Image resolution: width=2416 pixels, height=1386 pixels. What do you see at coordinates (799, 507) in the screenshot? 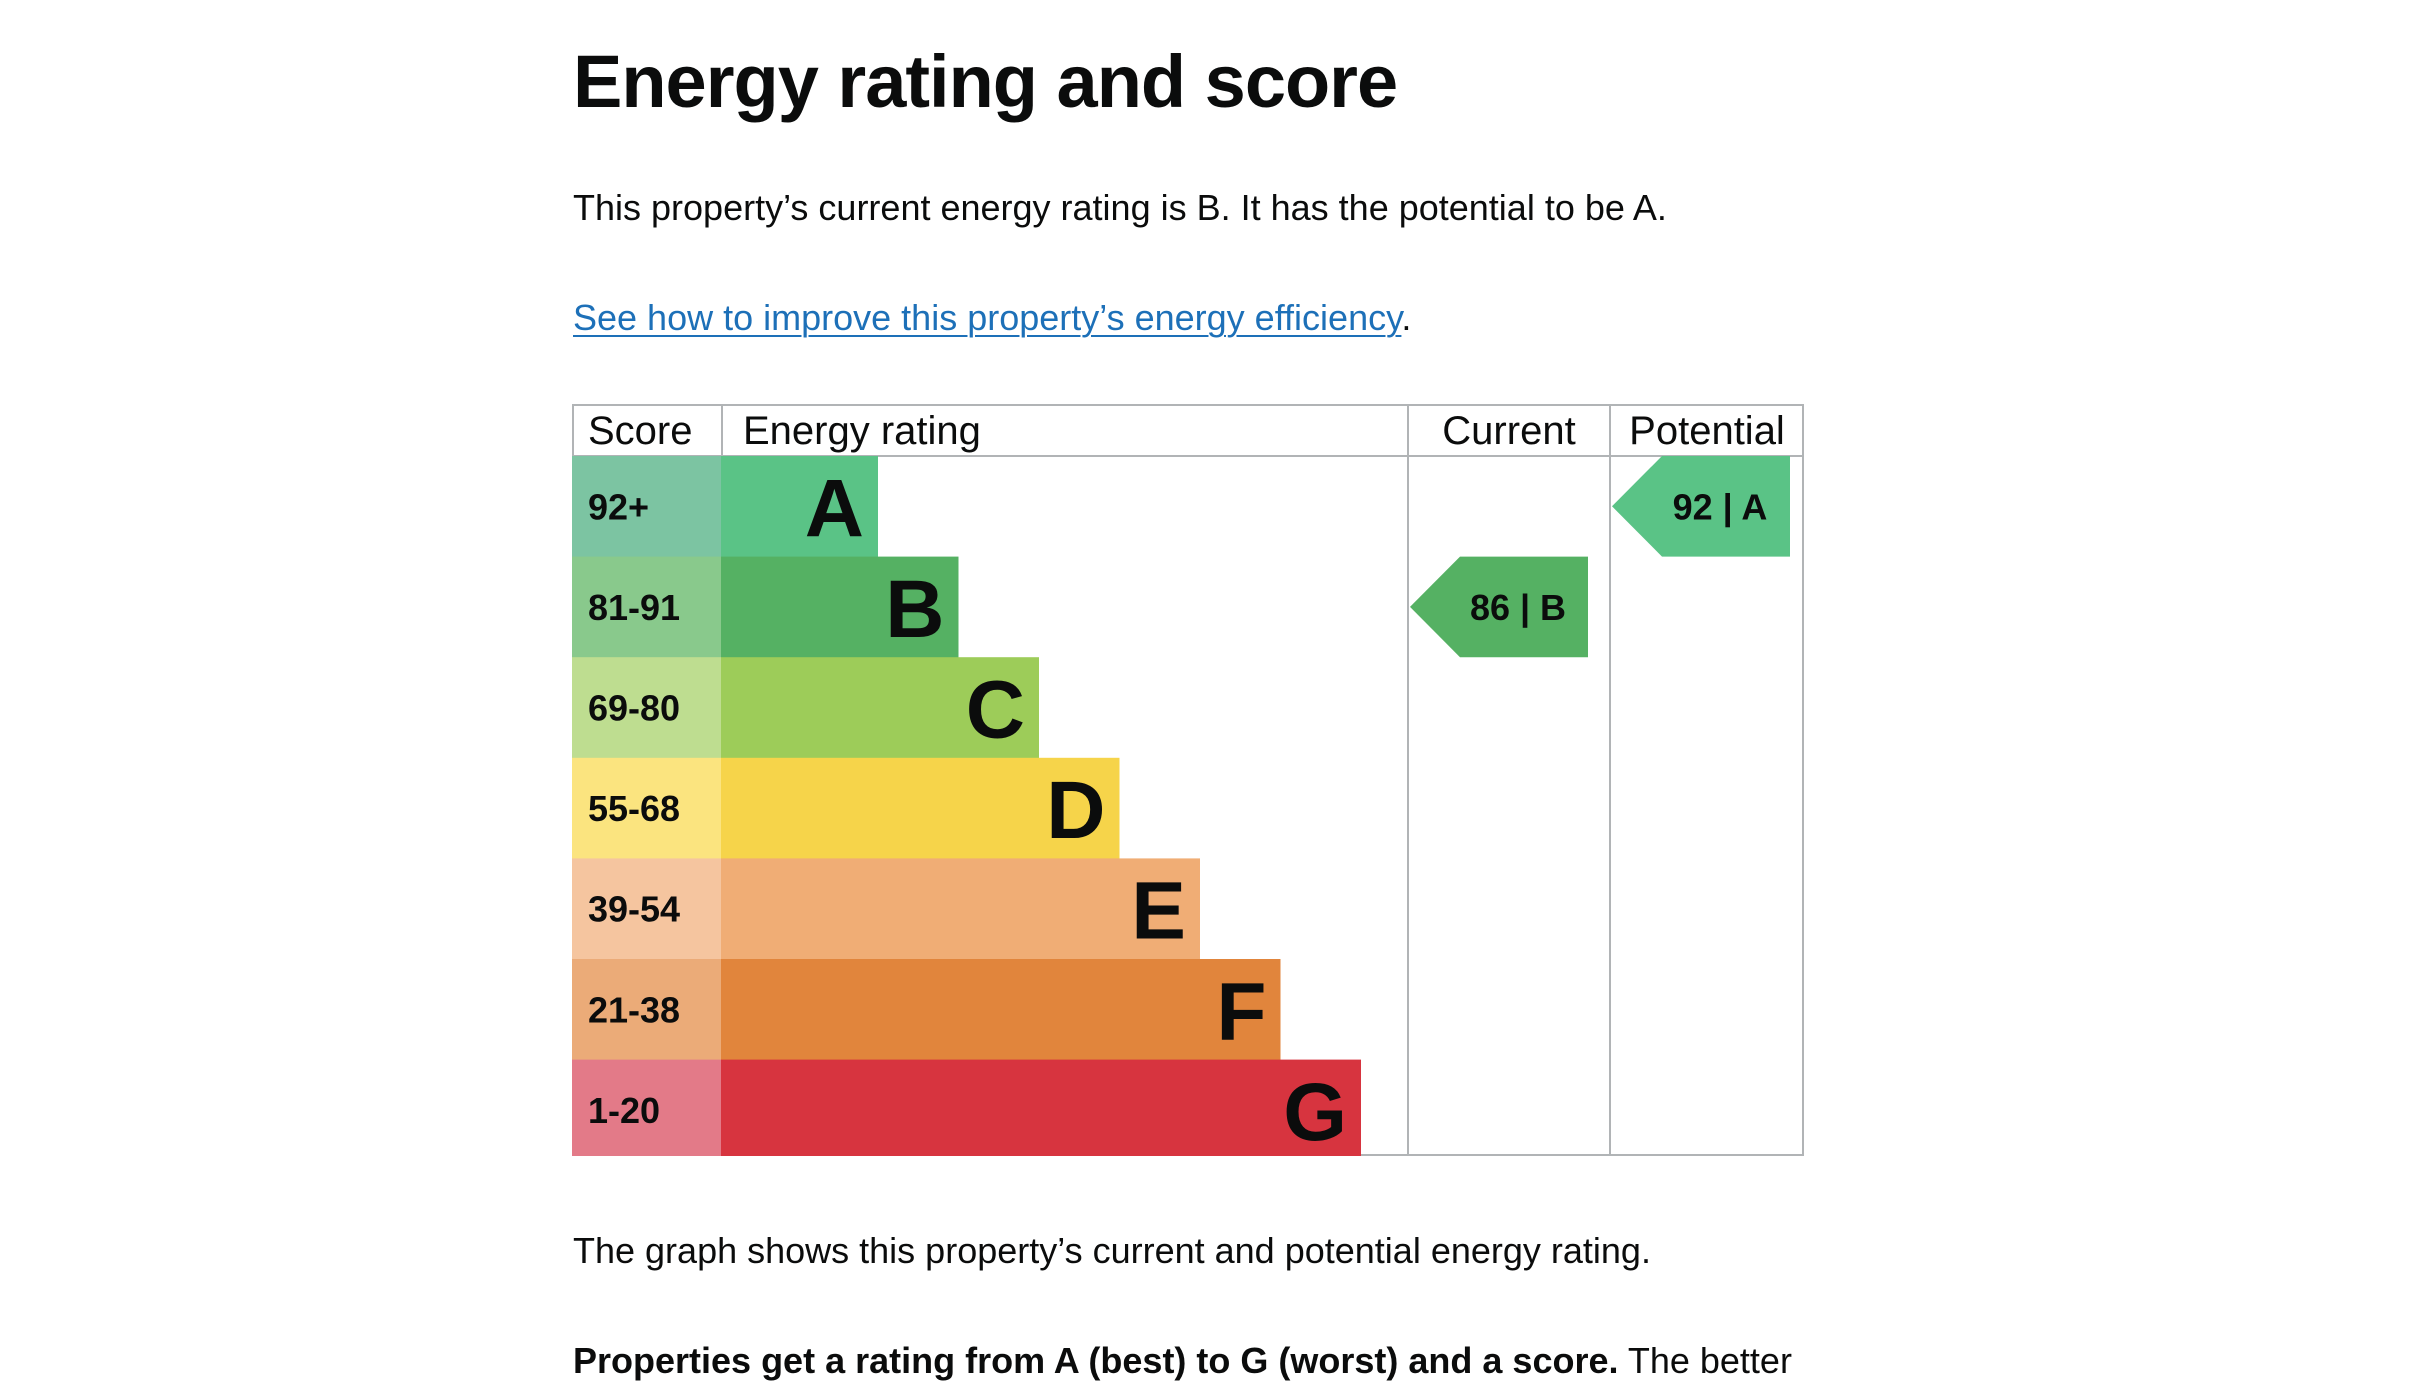
I see `band-a-bar` at bounding box center [799, 507].